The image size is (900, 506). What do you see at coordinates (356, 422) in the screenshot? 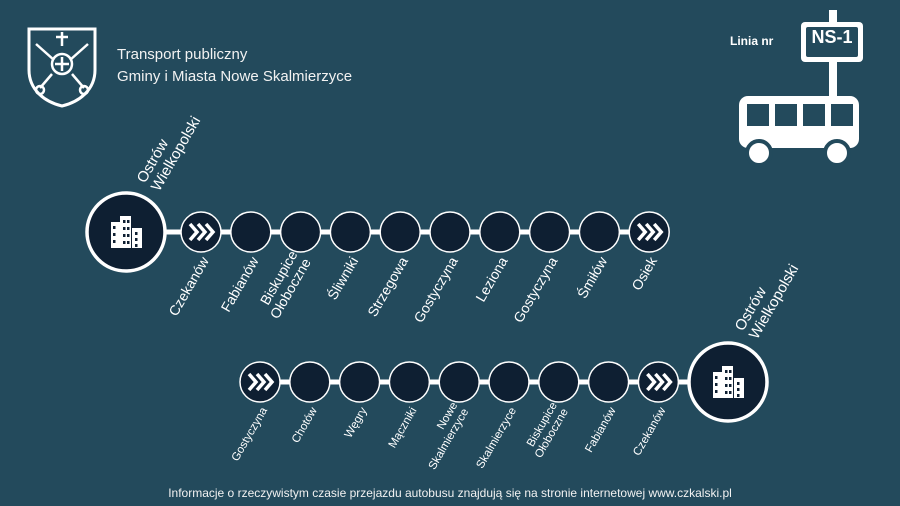
I see `bottom-stop-label: Węgry` at bounding box center [356, 422].